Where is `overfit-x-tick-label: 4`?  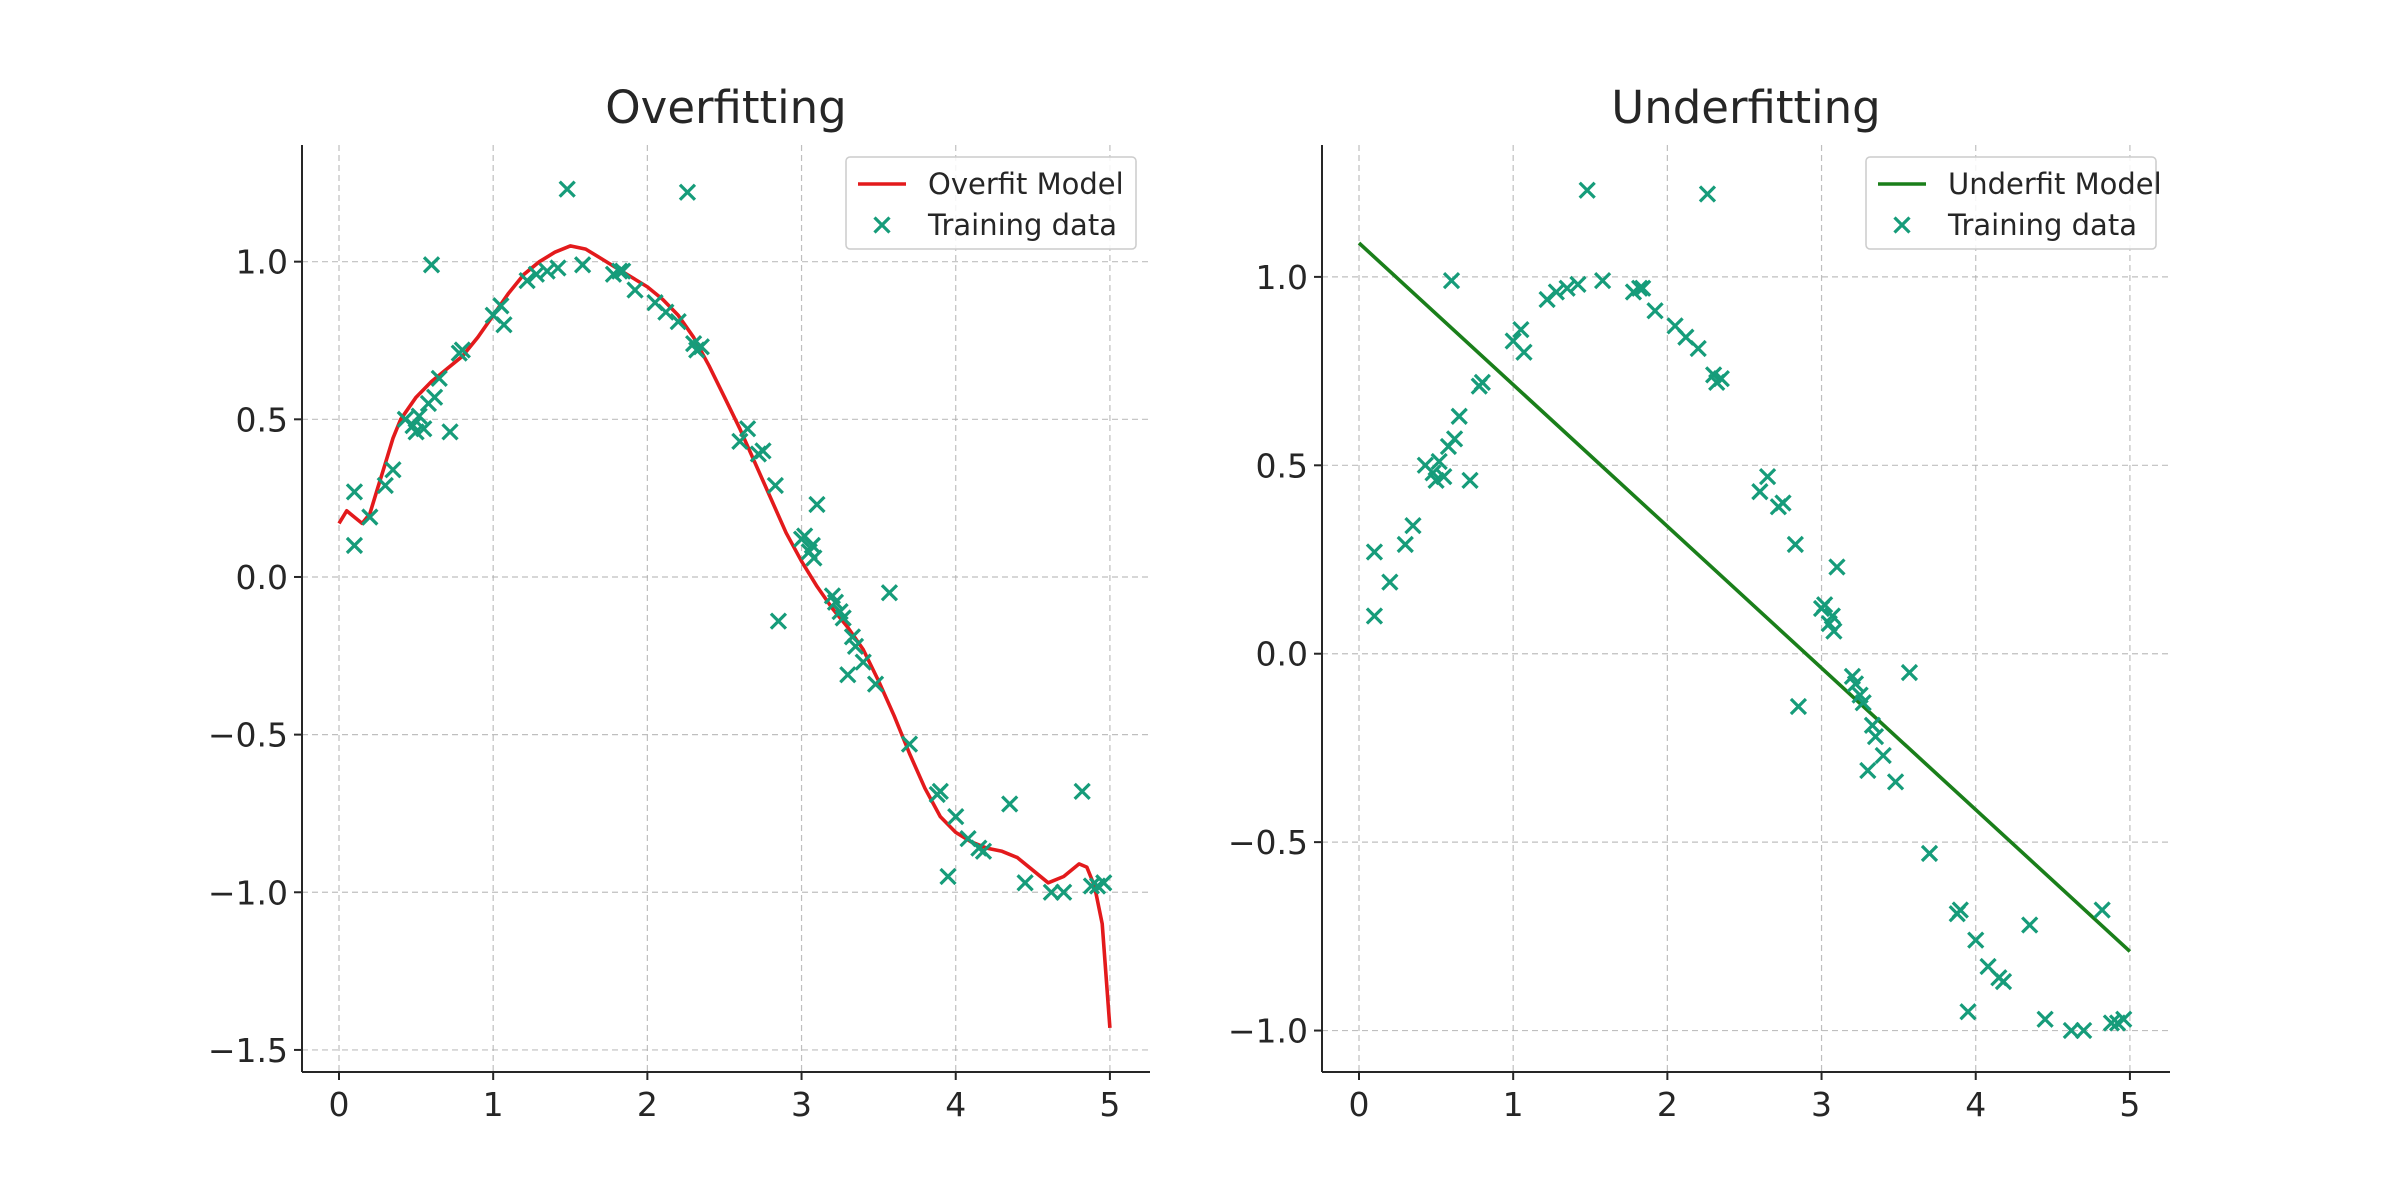 overfit-x-tick-label: 4 is located at coordinates (955, 1104).